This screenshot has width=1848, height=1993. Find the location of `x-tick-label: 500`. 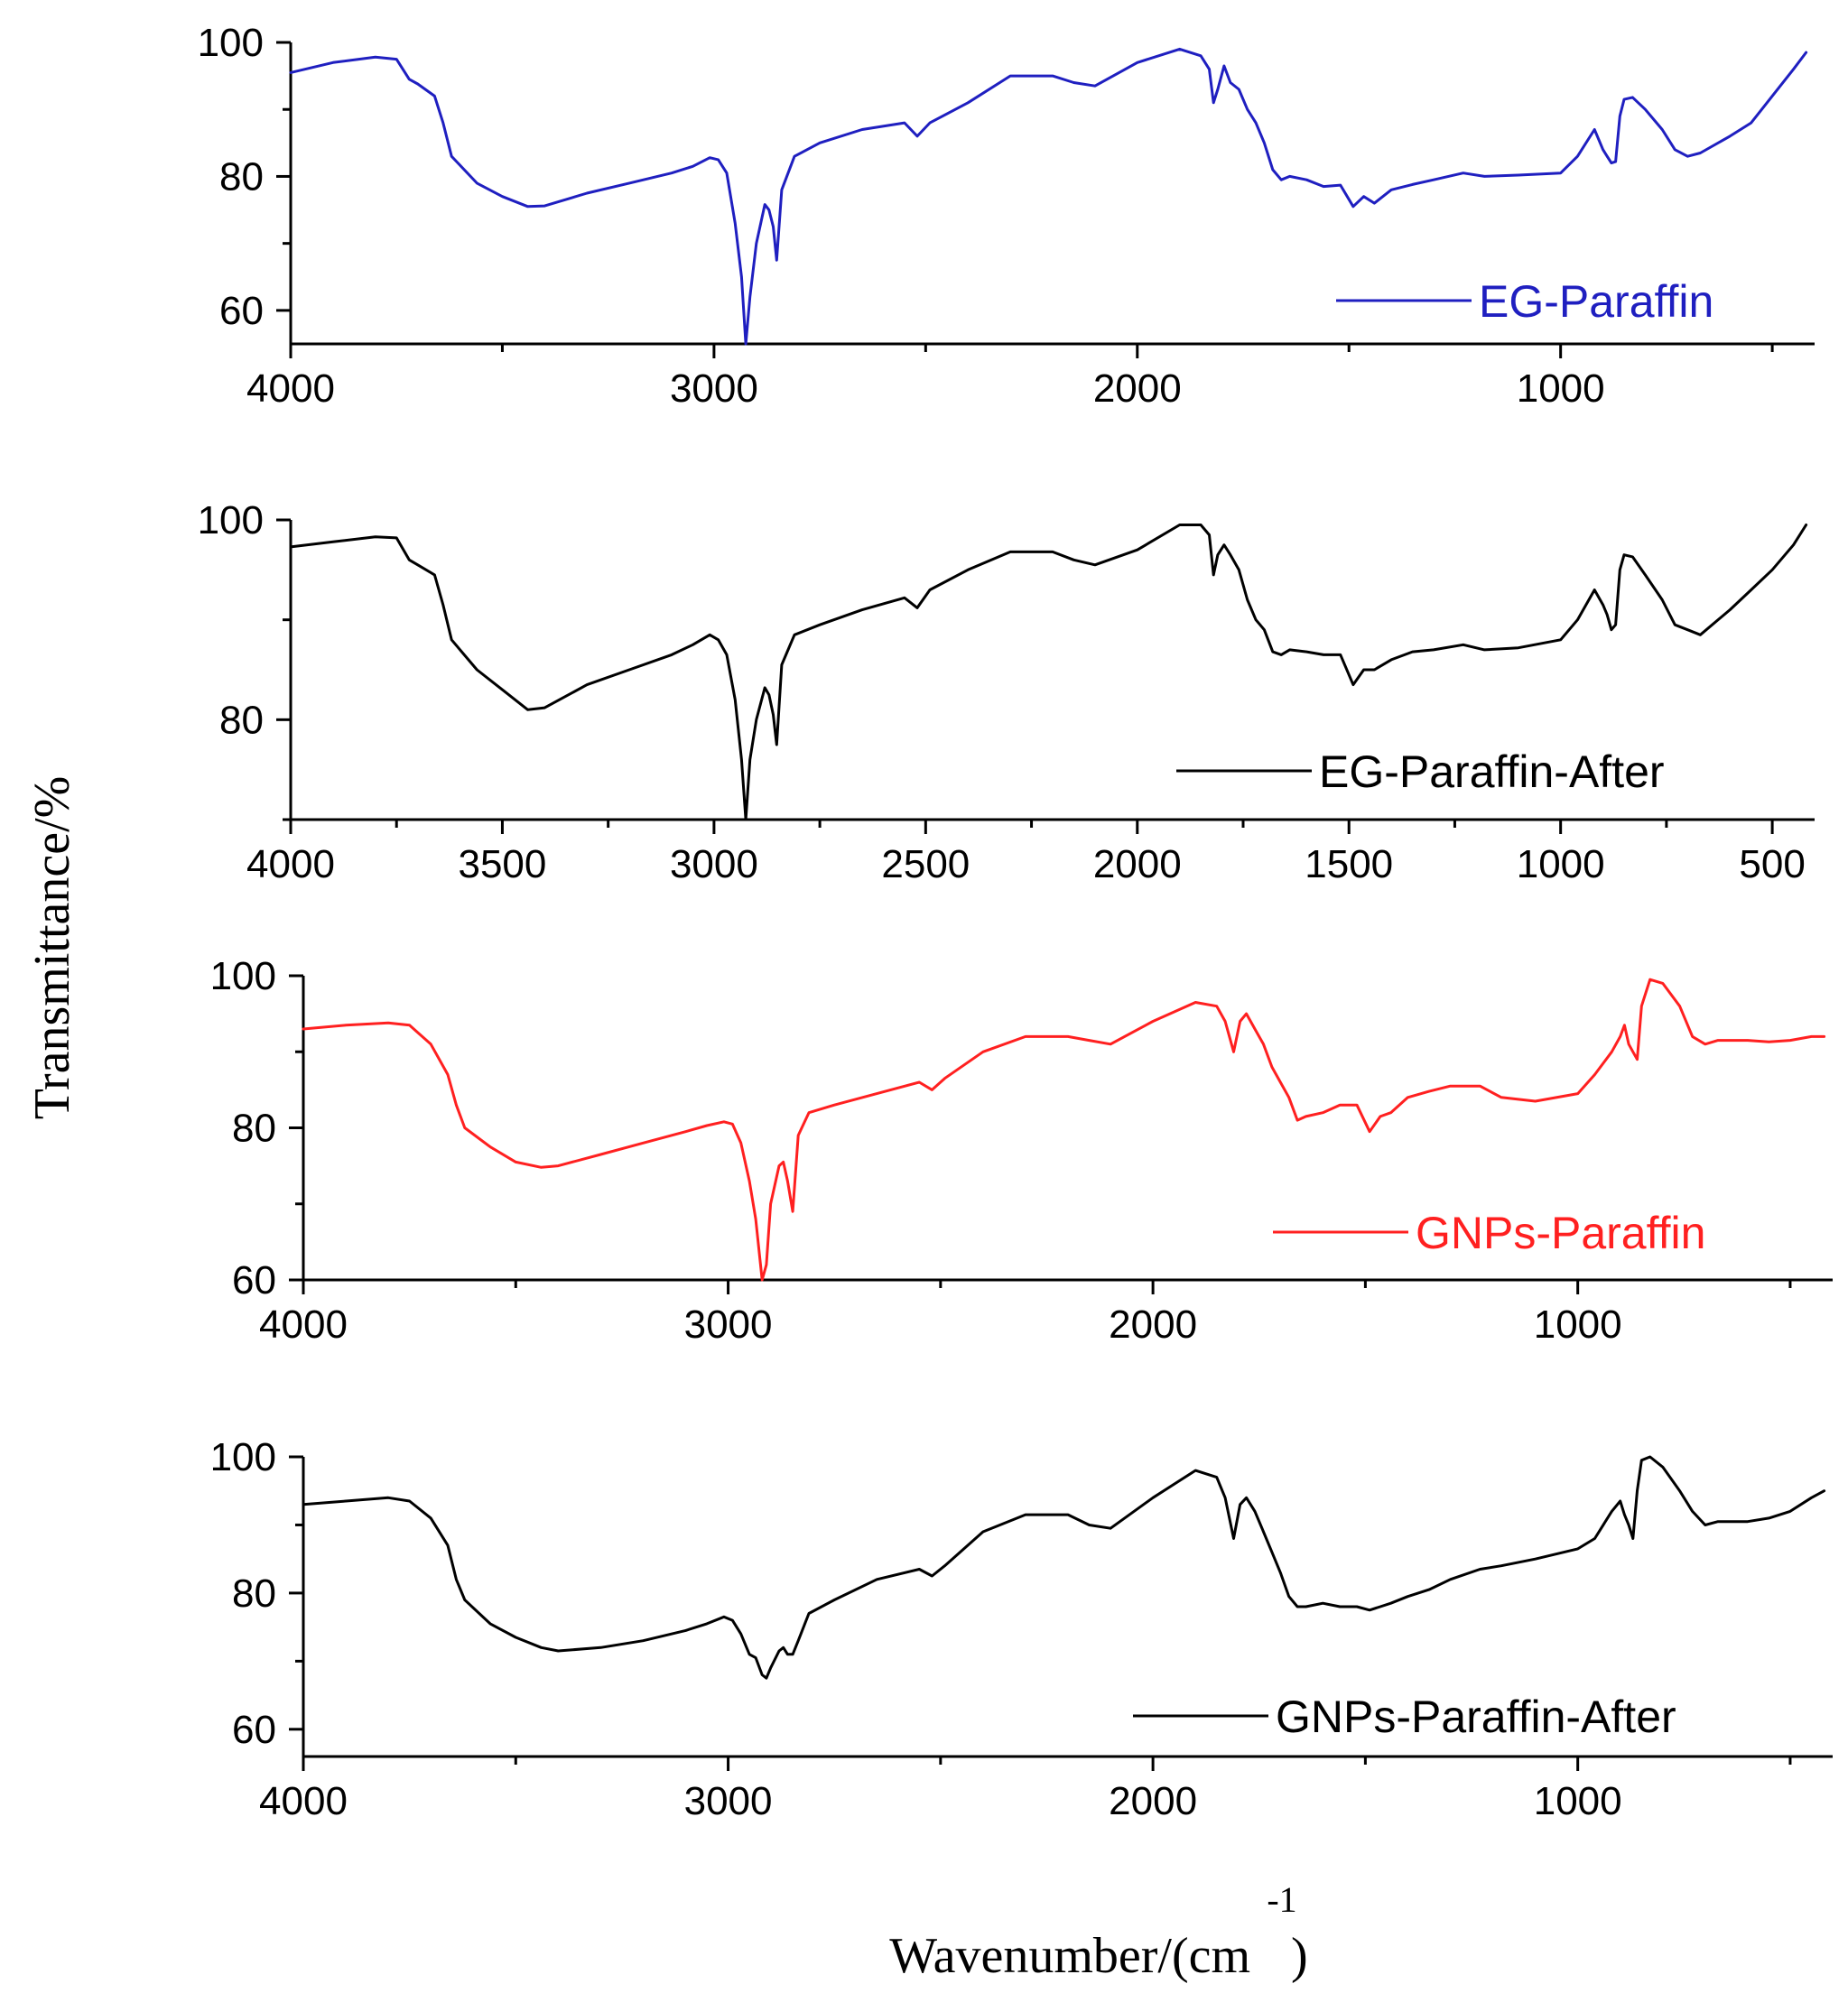

x-tick-label: 500 is located at coordinates (1772, 864).